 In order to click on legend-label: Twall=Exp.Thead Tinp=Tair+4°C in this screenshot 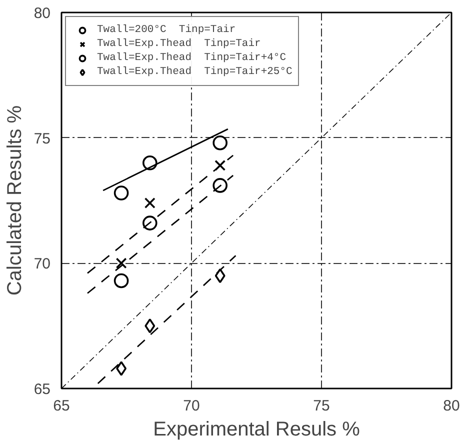, I will do `click(191, 58)`.